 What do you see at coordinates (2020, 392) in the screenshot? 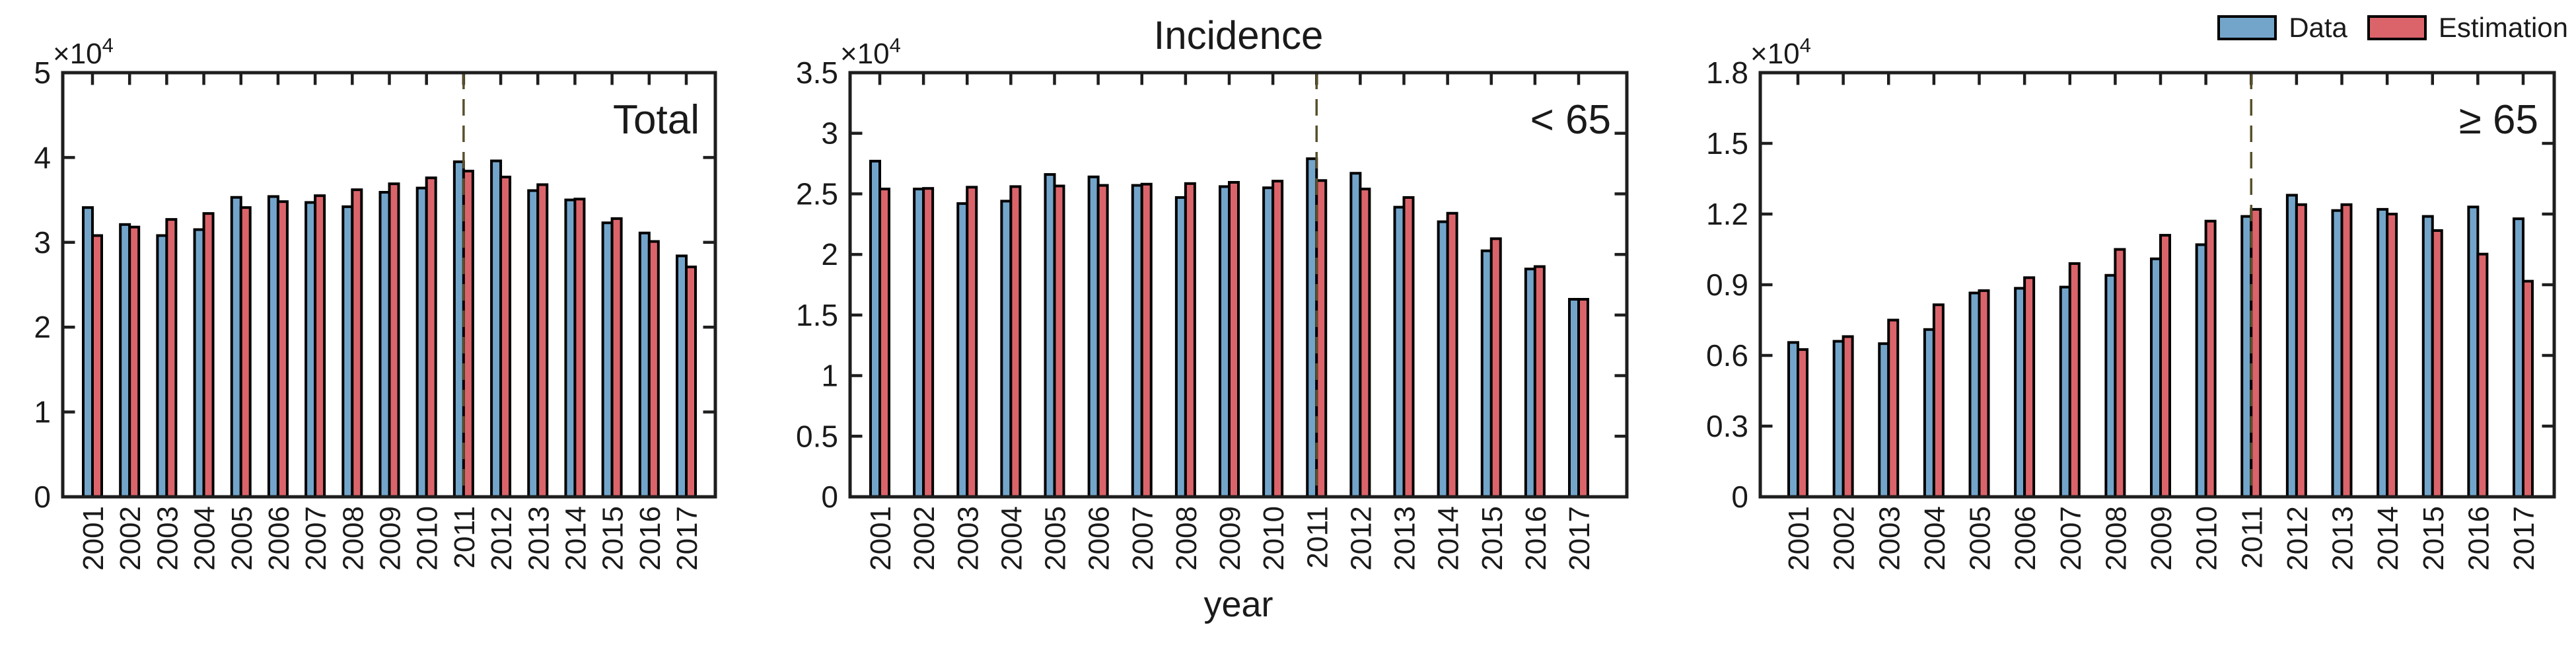
I see `bar-data-2006` at bounding box center [2020, 392].